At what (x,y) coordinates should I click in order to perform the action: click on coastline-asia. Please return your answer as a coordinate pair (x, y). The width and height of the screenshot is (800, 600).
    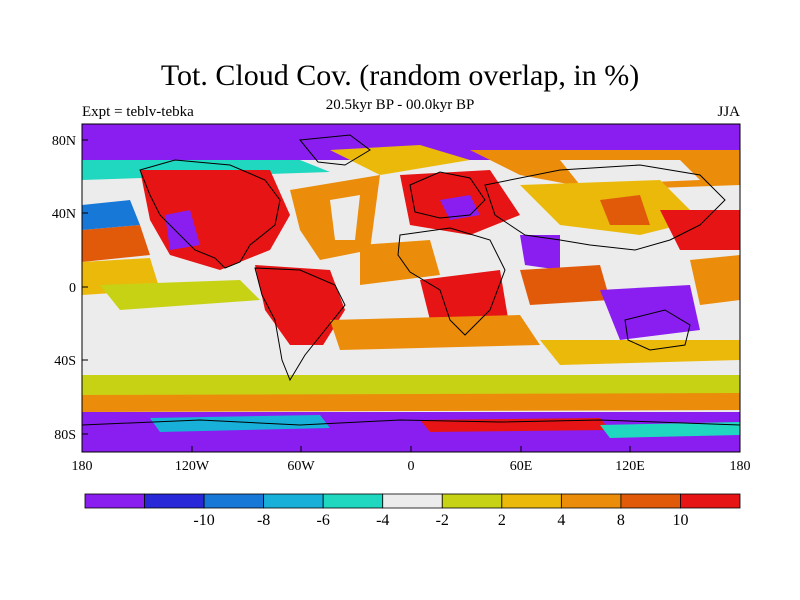
    Looking at the image, I should click on (605, 207).